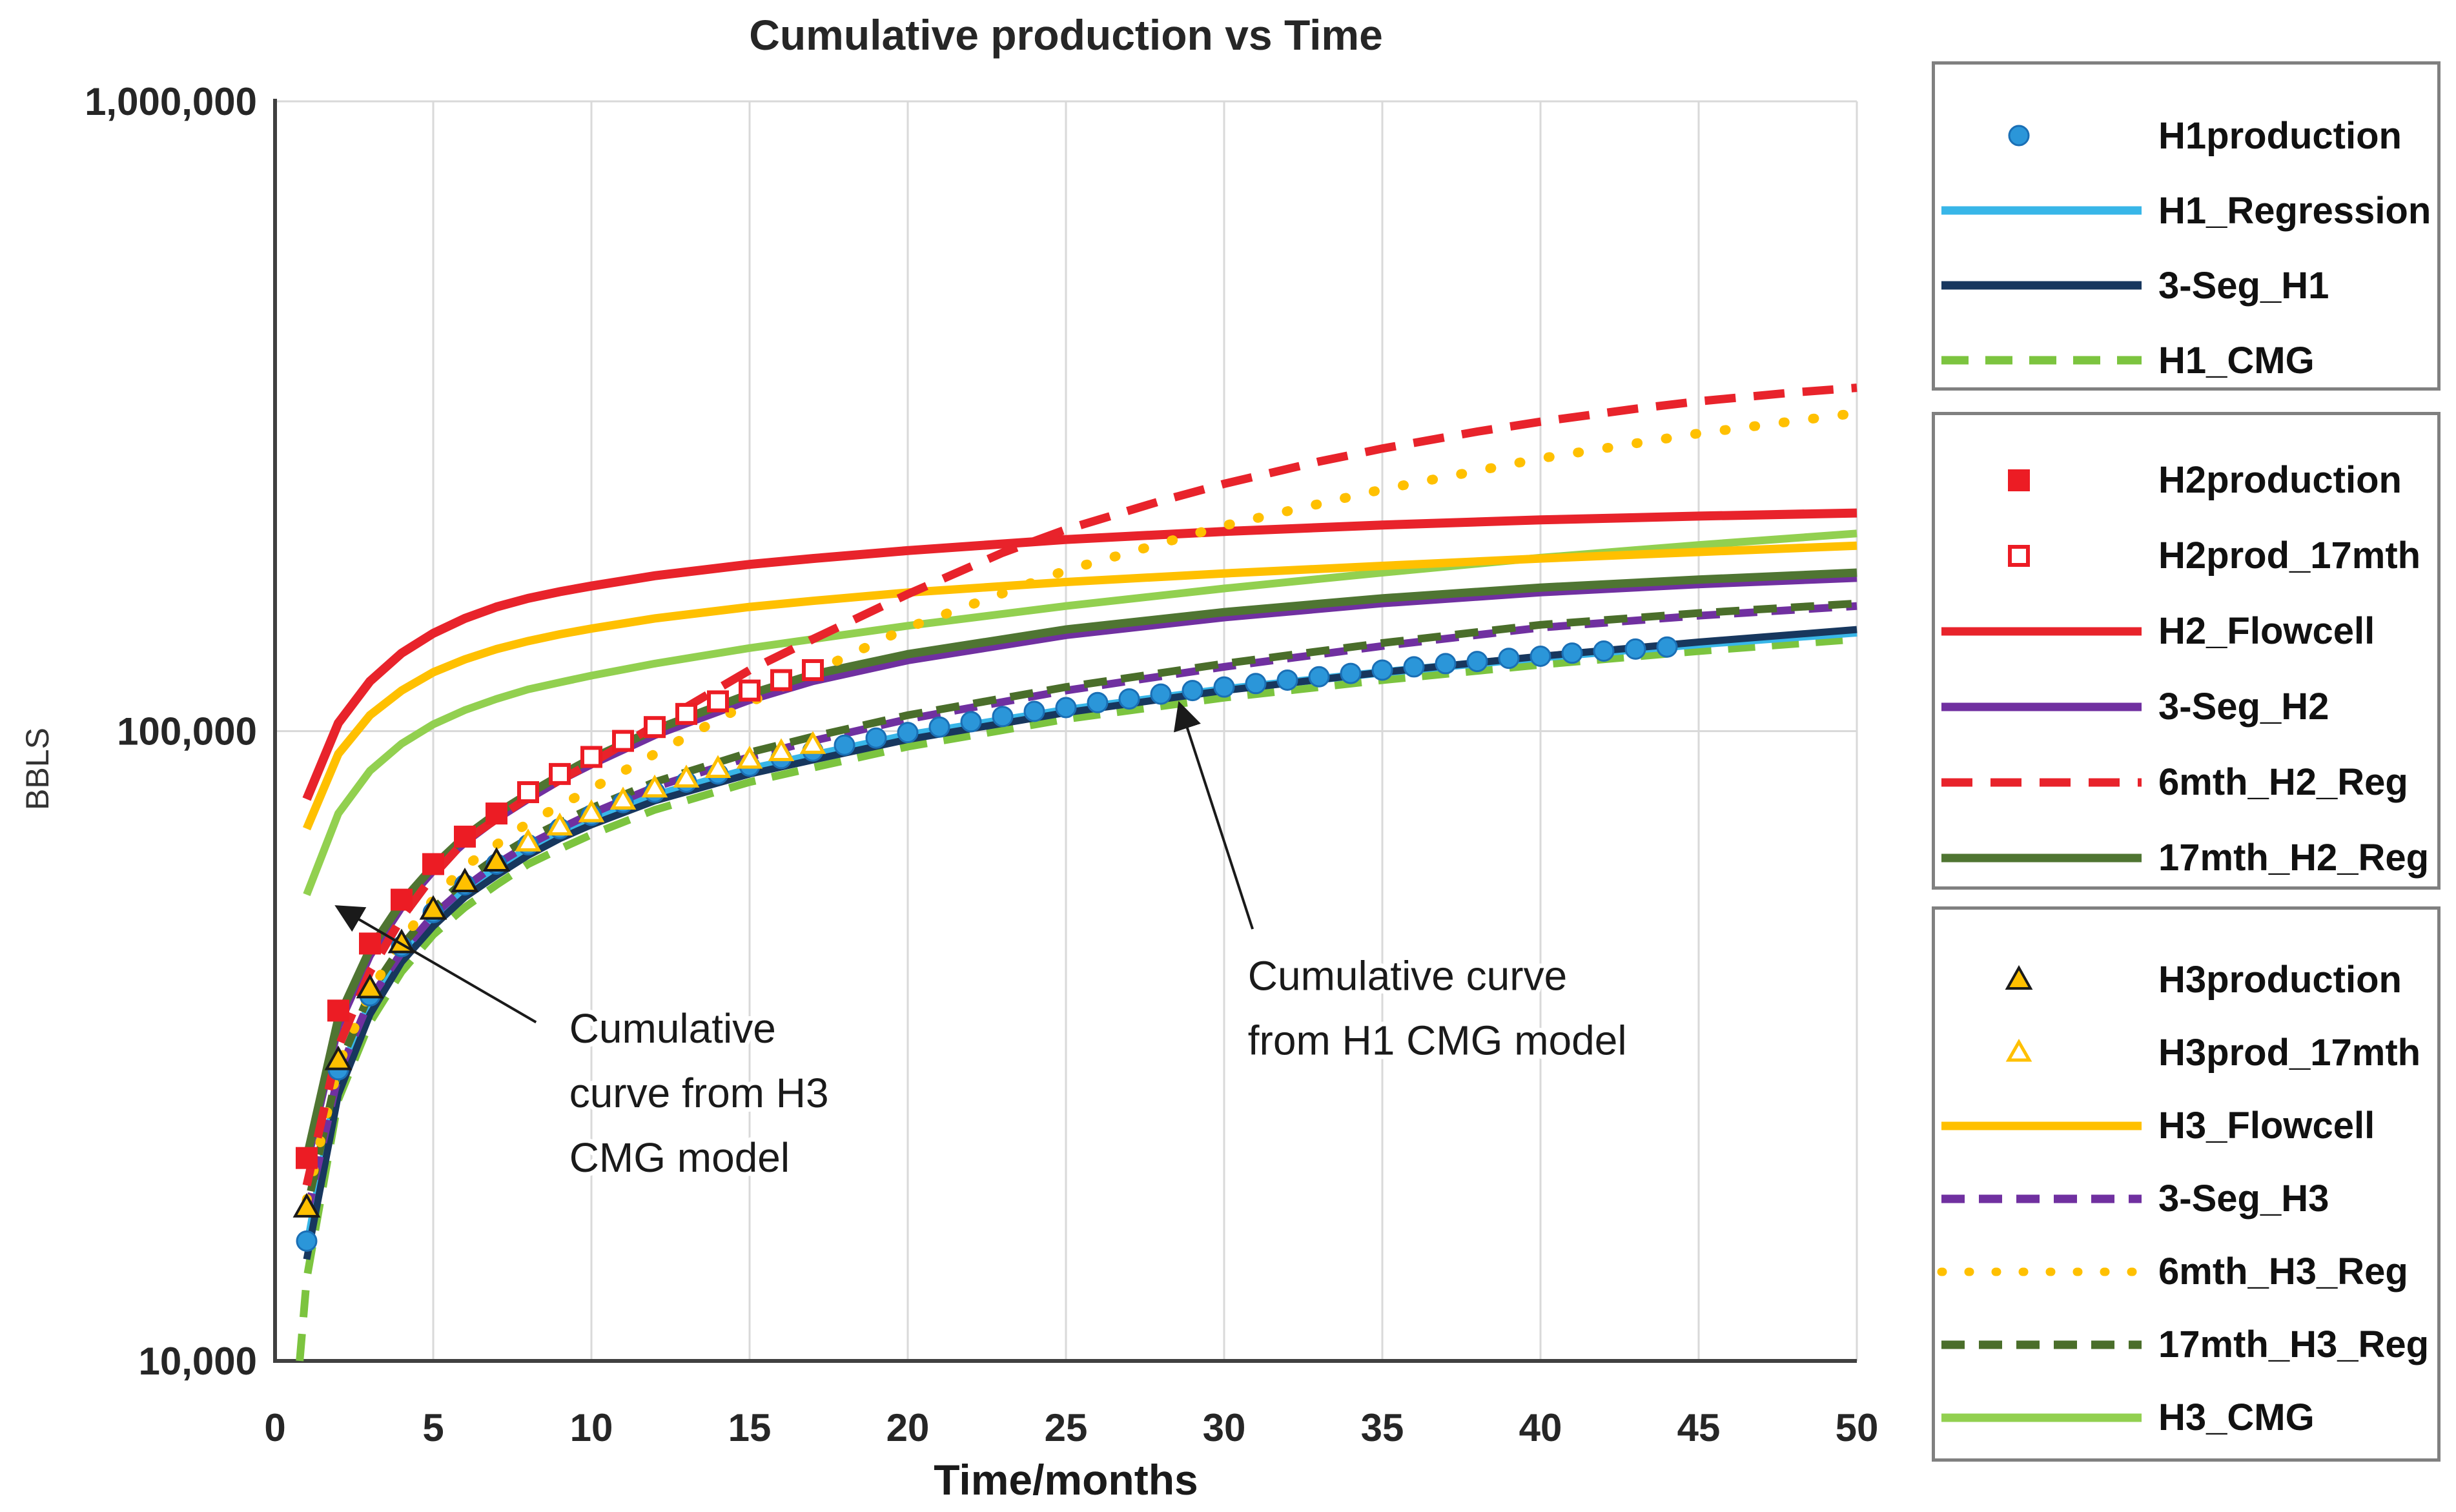 The height and width of the screenshot is (1512, 2456). I want to click on 3-Seg_H3-swatch-icon, so click(2041, 1198).